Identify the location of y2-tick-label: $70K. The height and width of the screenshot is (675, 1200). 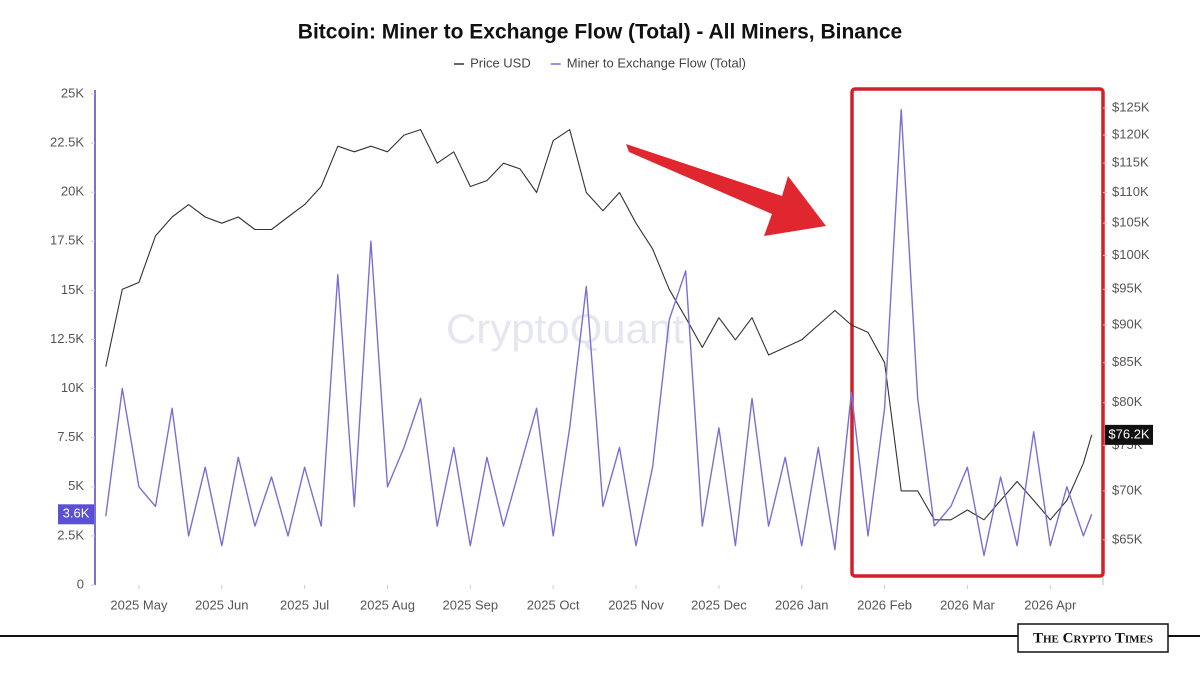
(1127, 489).